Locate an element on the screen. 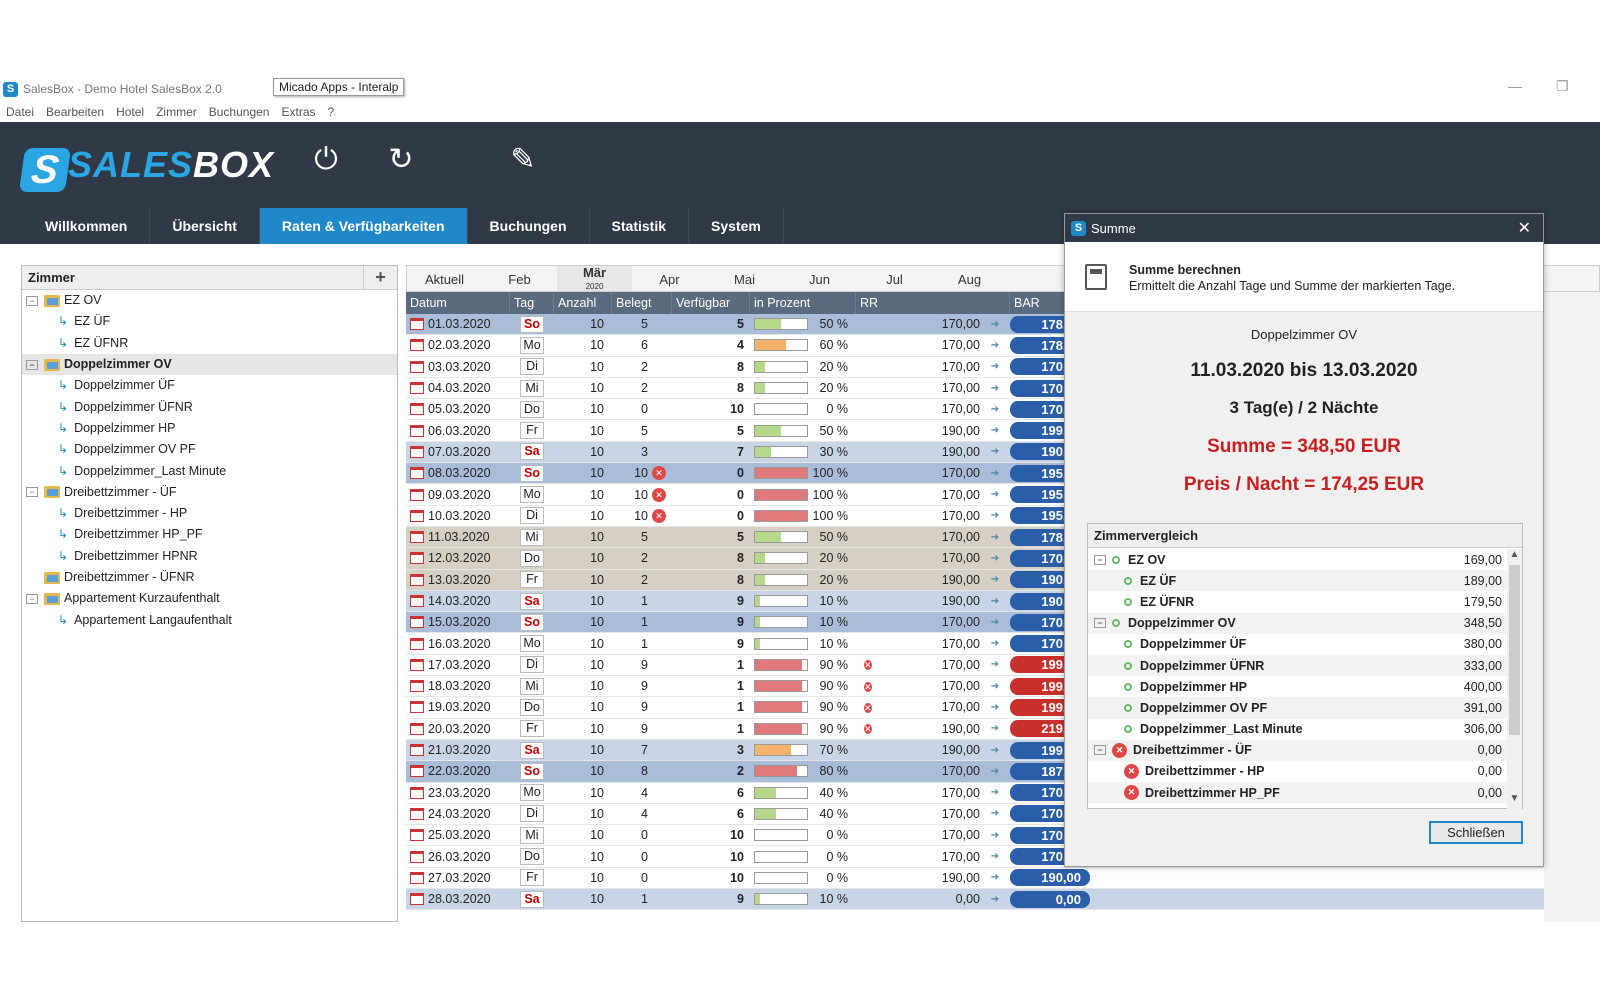 The height and width of the screenshot is (1000, 1600). tree-item: − Doppelzimmer OV is located at coordinates (209, 364).